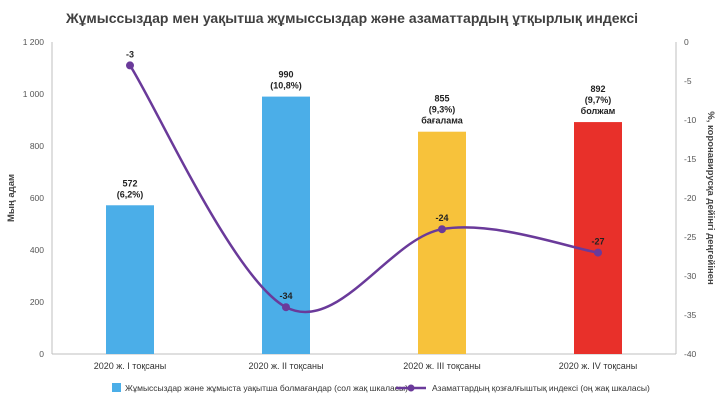 The image size is (720, 410). Describe the element at coordinates (37, 146) in the screenshot. I see `left-tick-label: 800` at that location.